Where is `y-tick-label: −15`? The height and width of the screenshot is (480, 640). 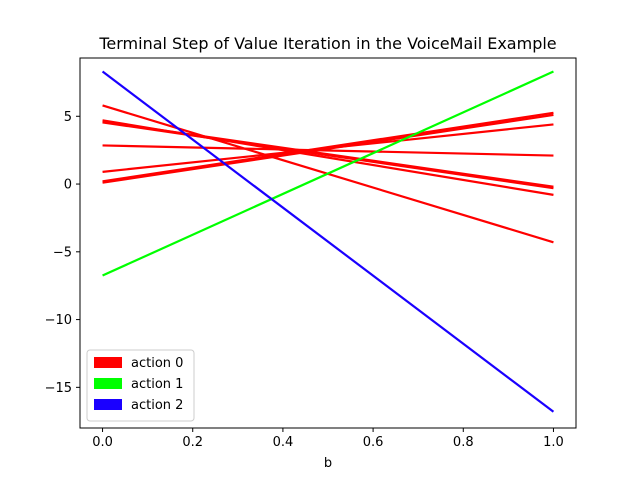
y-tick-label: −15 is located at coordinates (58, 388).